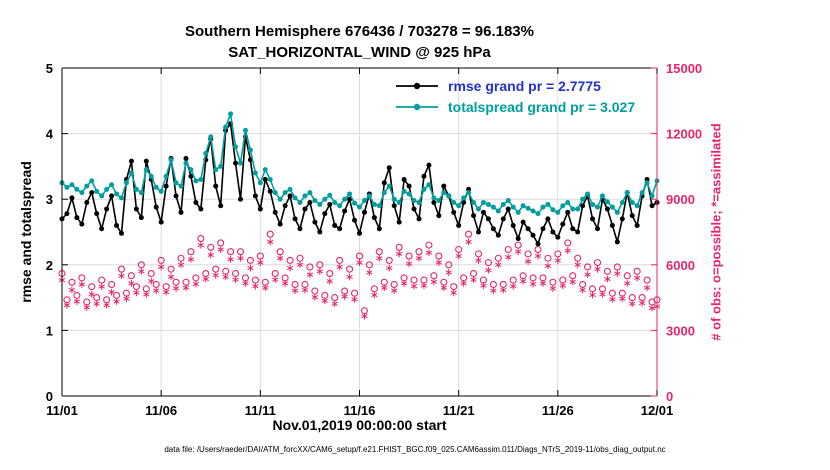 The image size is (830, 470). Describe the element at coordinates (49, 265) in the screenshot. I see `svg-text: 2` at that location.